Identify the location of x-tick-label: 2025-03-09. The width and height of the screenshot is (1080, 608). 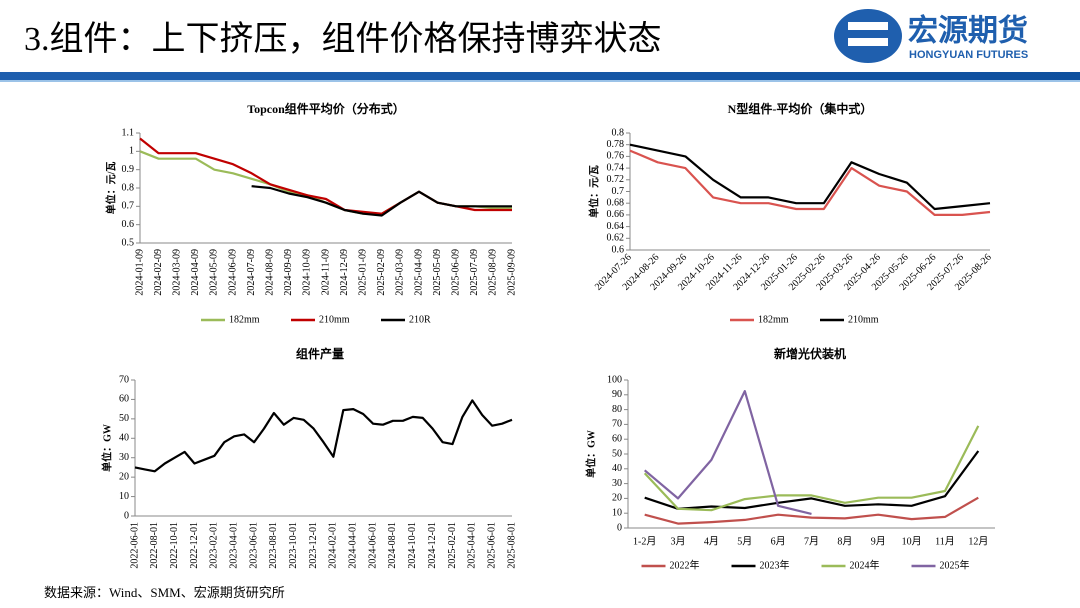
(400, 272).